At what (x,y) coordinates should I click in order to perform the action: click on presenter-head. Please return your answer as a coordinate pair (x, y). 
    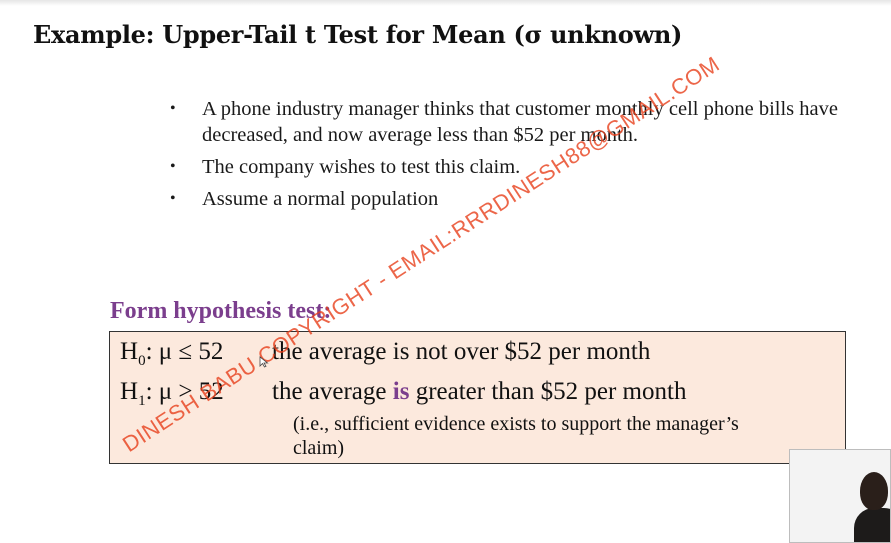
    Looking at the image, I should click on (874, 491).